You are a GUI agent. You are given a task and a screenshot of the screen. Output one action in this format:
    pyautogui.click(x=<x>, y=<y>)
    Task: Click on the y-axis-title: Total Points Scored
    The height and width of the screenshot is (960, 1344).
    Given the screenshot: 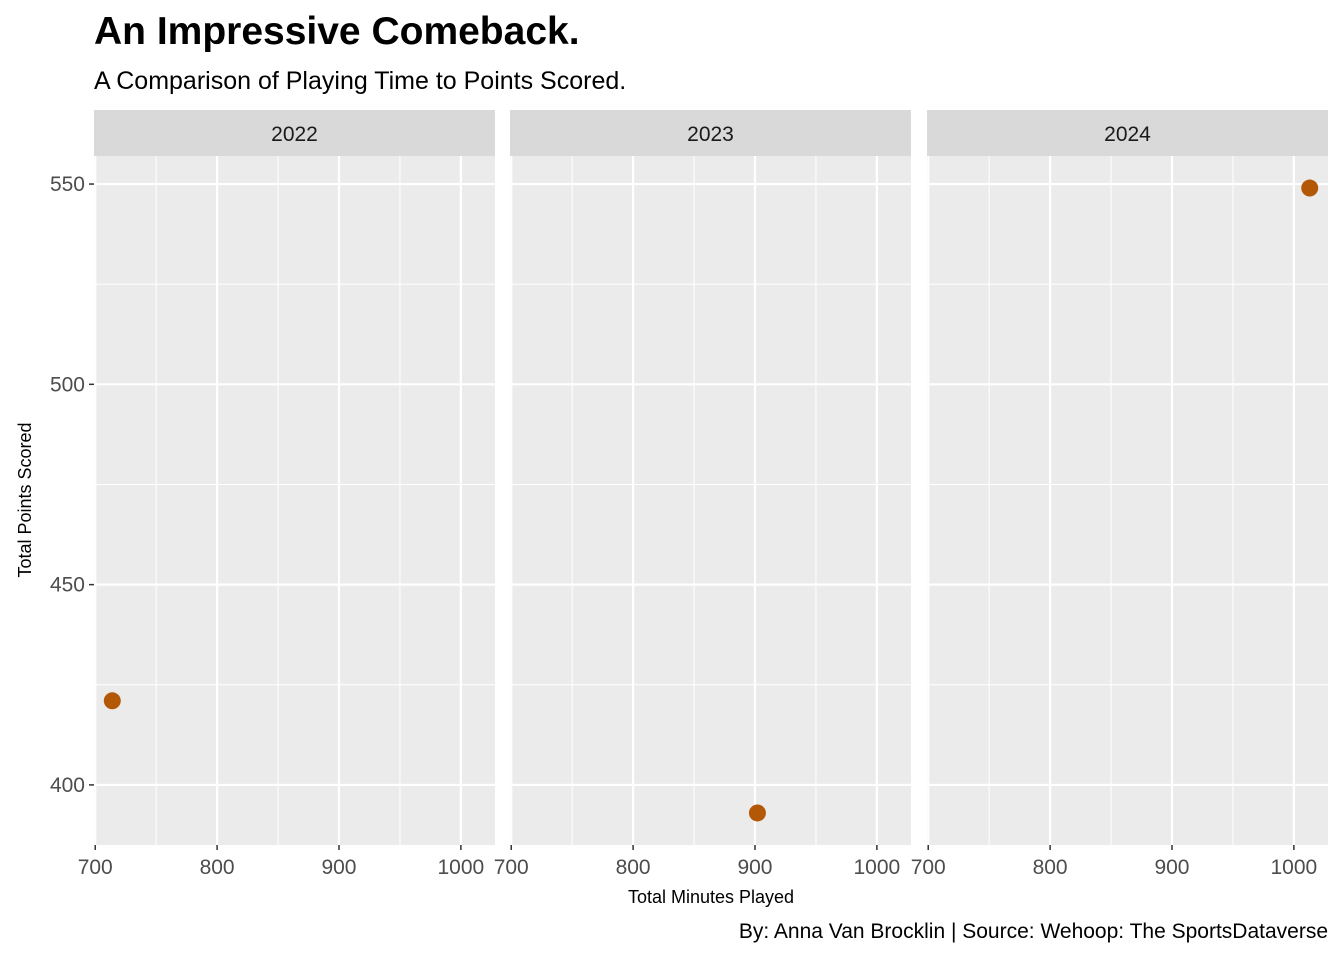 What is the action you would take?
    pyautogui.click(x=25, y=499)
    